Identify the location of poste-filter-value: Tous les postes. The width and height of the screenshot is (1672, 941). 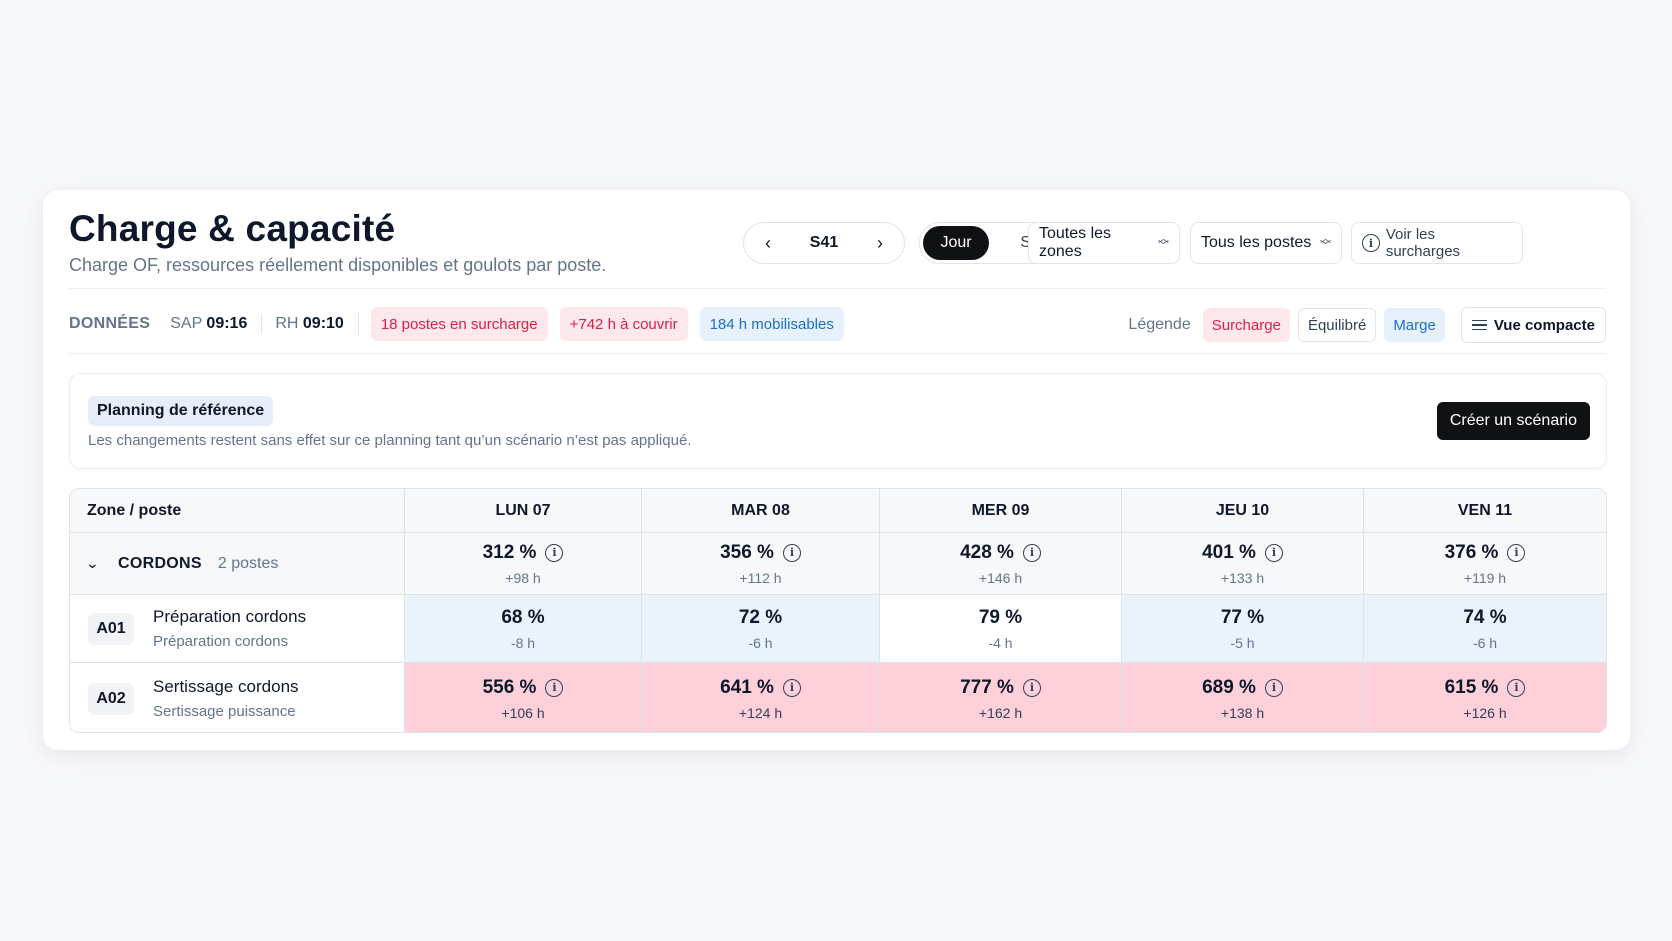
(1256, 242).